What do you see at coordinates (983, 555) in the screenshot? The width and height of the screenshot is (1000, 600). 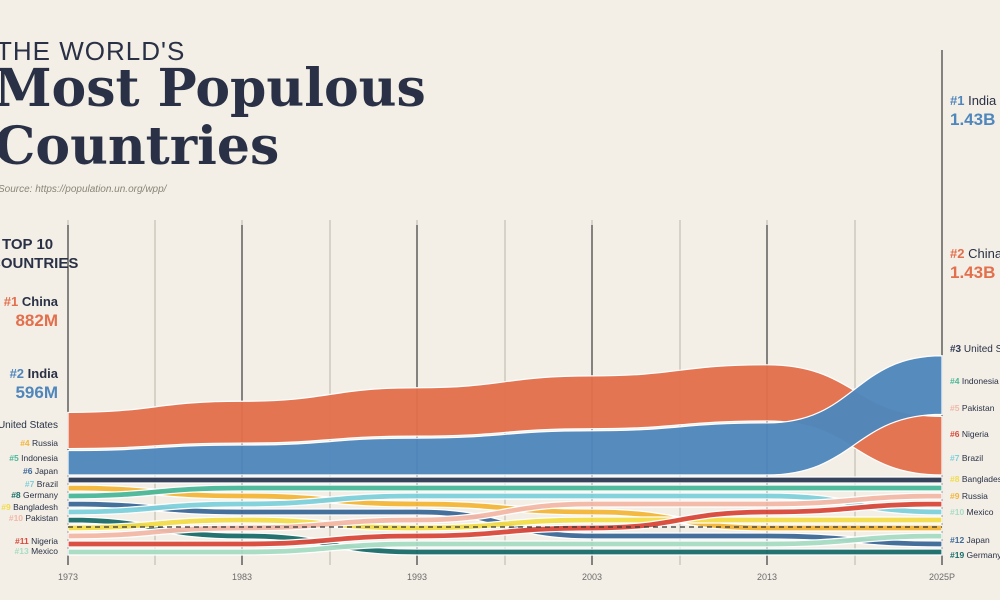 I see `right-label-name: Germany` at bounding box center [983, 555].